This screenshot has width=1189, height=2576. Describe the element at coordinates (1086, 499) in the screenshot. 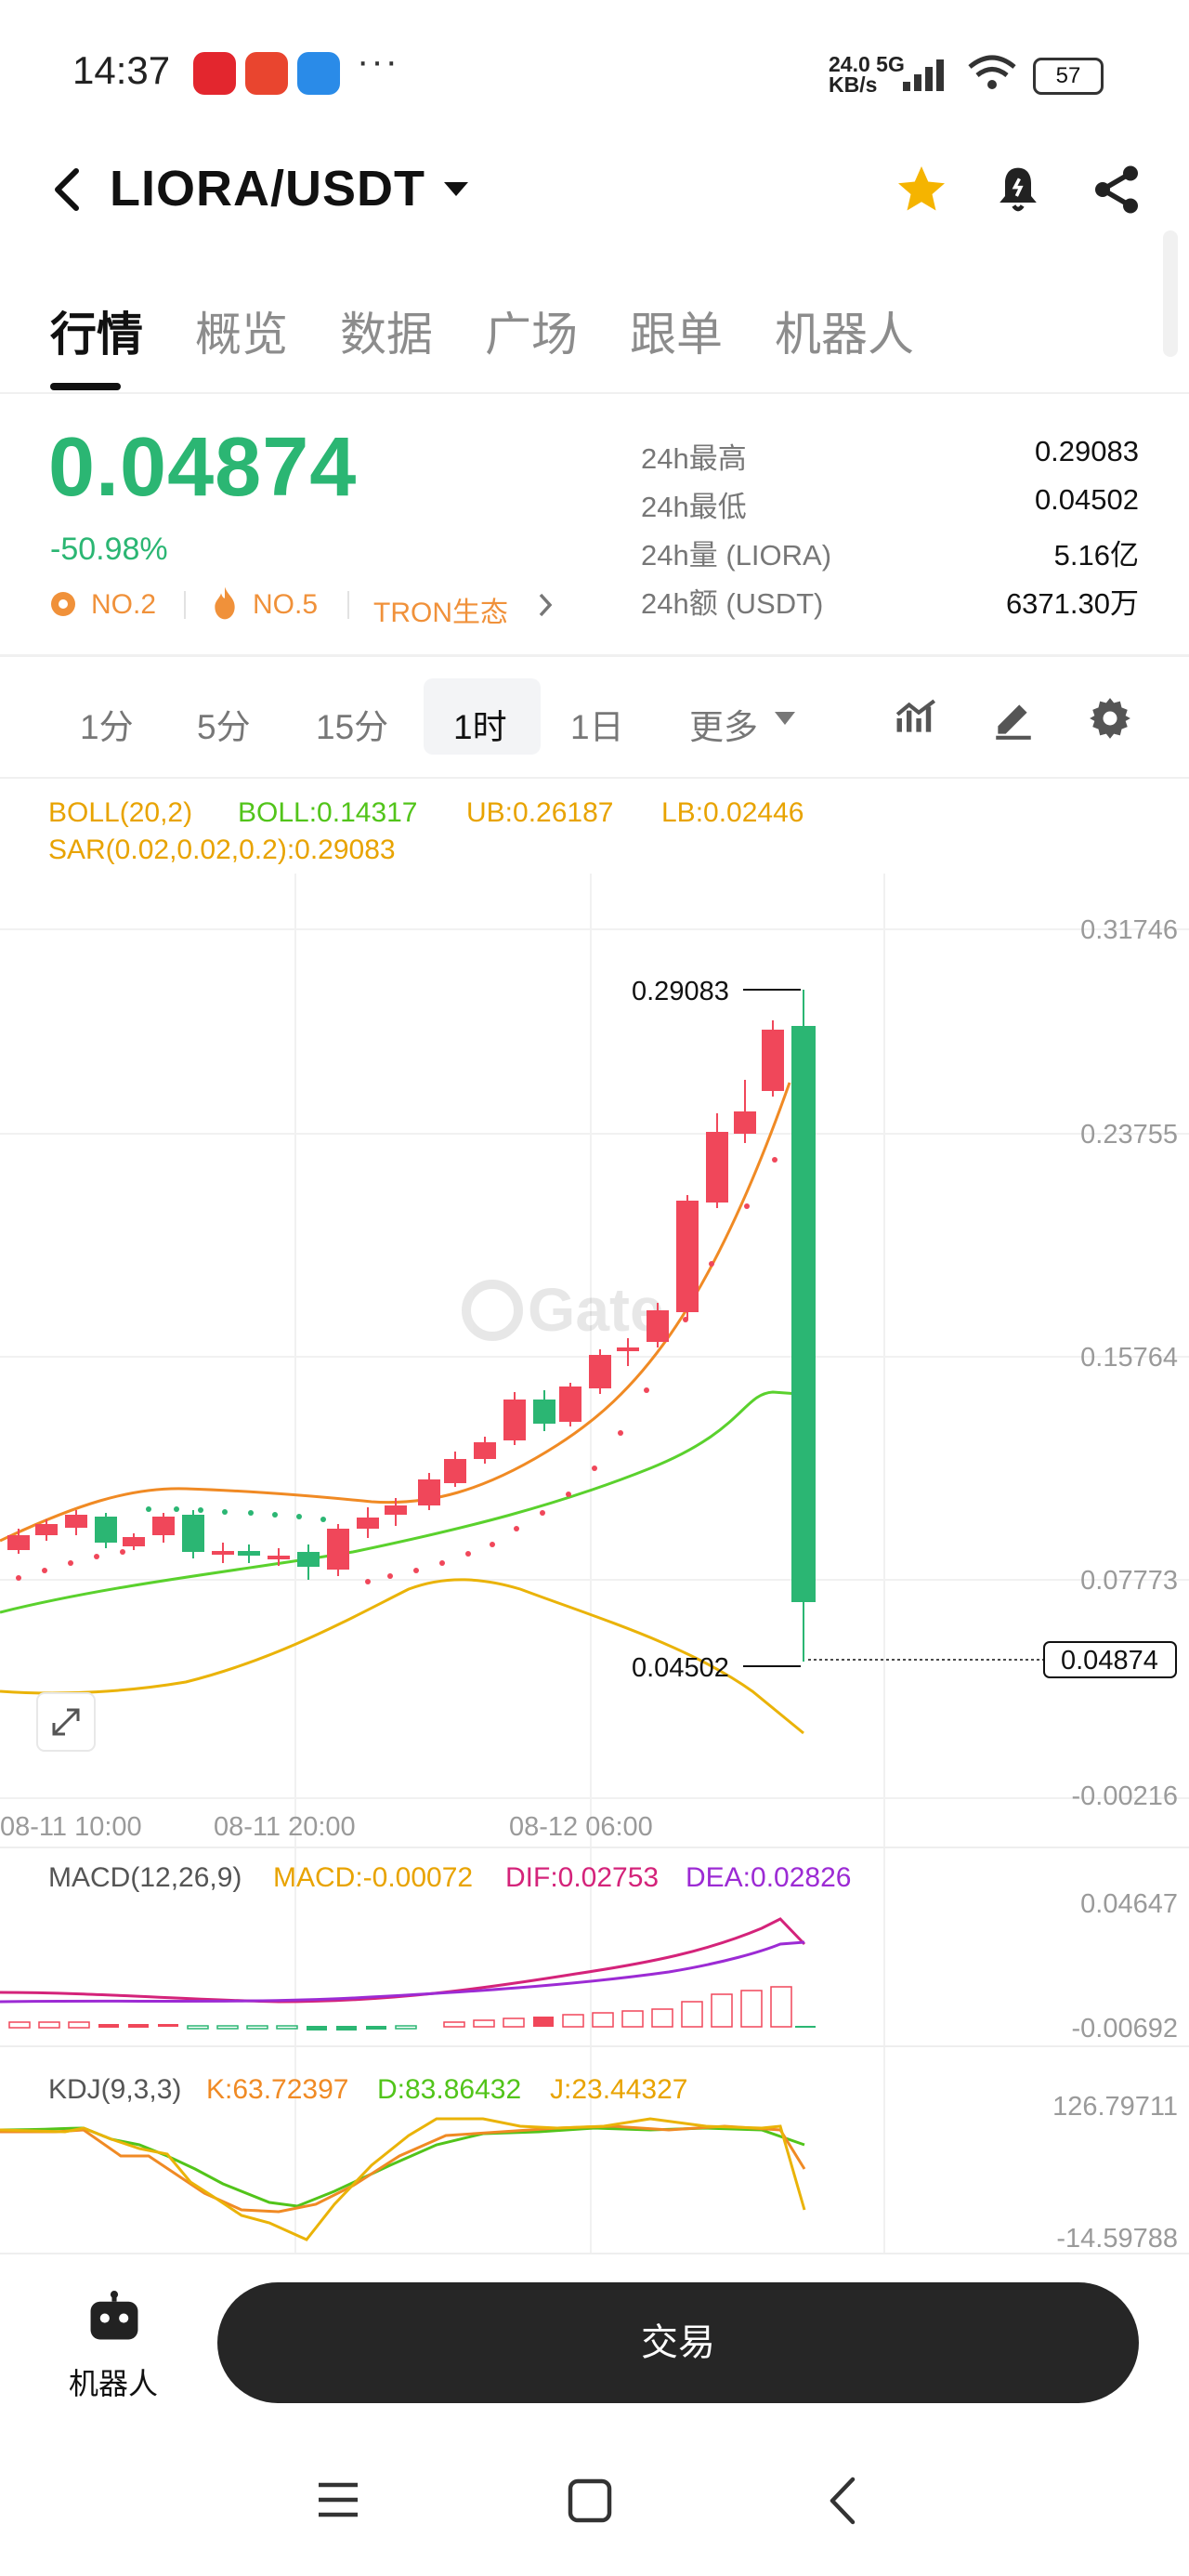

I see `stat-low-value: 0.04502` at that location.